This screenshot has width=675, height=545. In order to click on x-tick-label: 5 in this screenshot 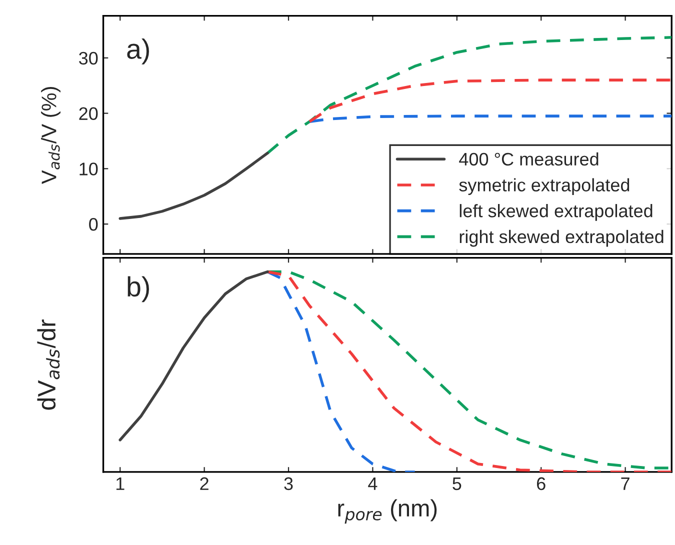, I will do `click(457, 483)`.